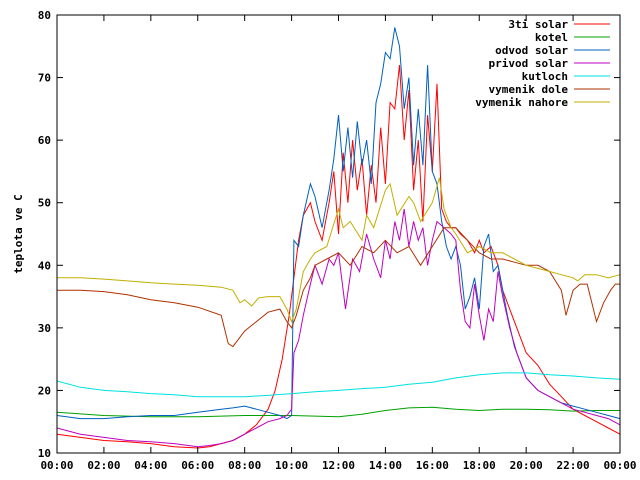 This screenshot has width=640, height=480. What do you see at coordinates (44, 203) in the screenshot?
I see `y-tick-label: 50` at bounding box center [44, 203].